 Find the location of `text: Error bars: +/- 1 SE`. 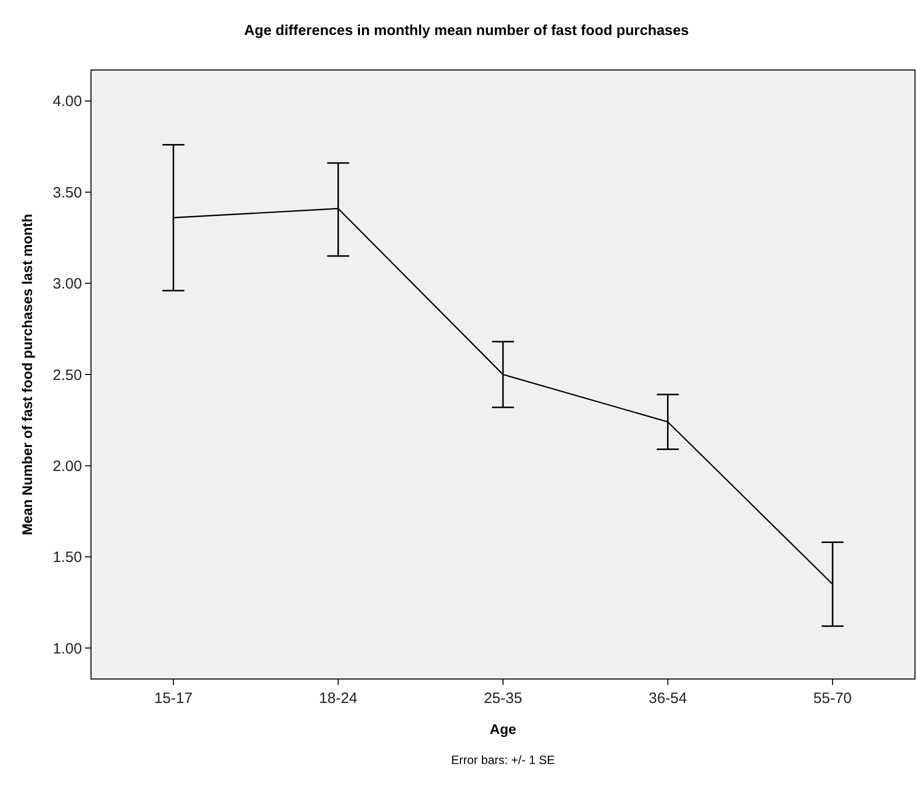

text: Error bars: +/- 1 SE is located at coordinates (503, 760).